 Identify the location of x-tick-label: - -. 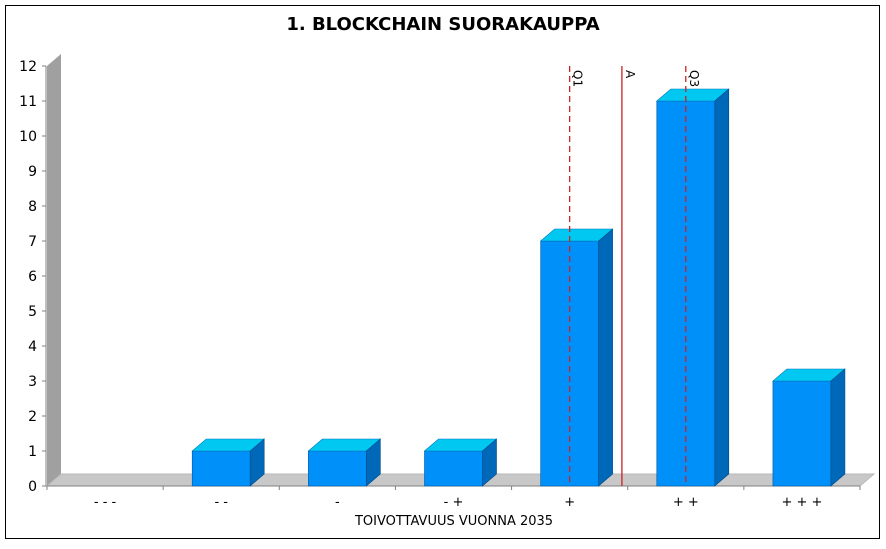
(221, 502).